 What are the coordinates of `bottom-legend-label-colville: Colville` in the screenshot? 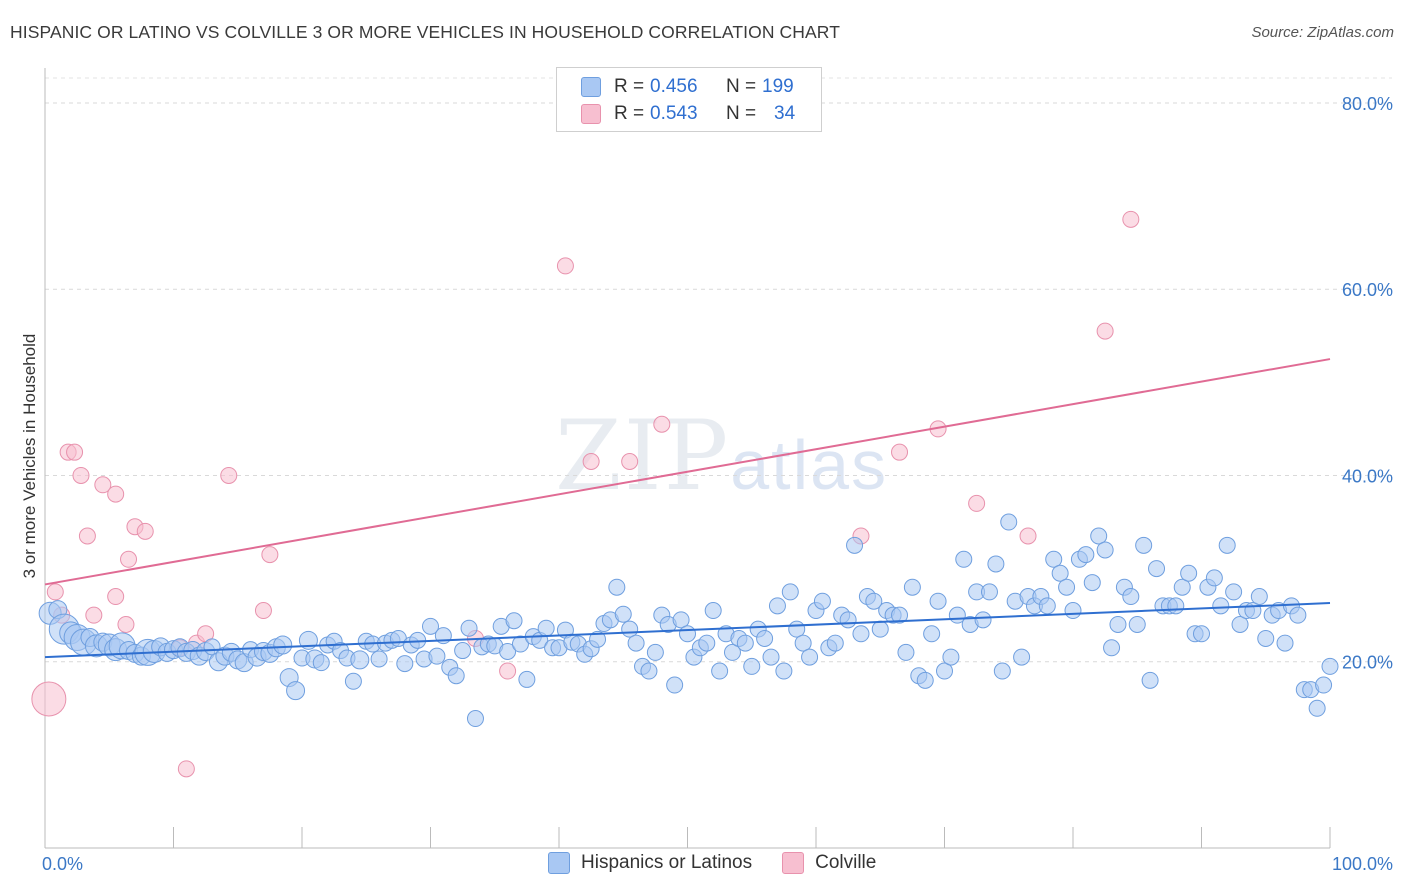 It's located at (846, 862).